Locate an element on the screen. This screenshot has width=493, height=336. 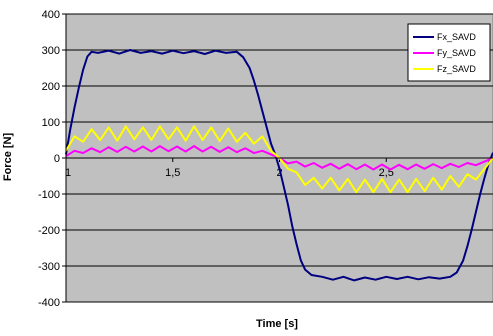
x-tick-label: 1,5 is located at coordinates (172, 173).